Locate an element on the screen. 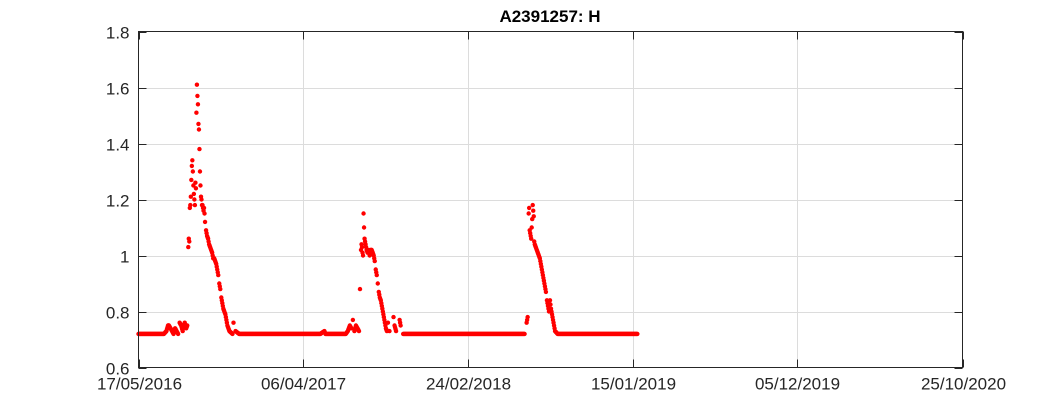 This screenshot has width=1063, height=413. y-tick-label: 1.8 is located at coordinates (118, 33).